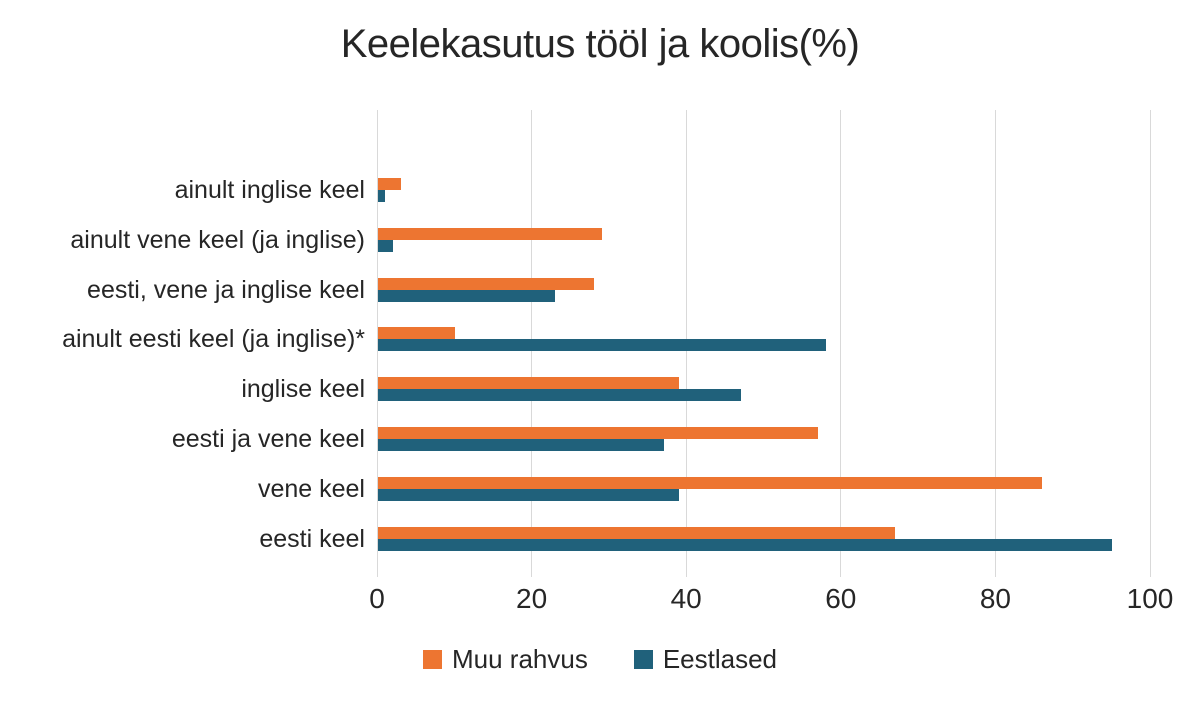 The height and width of the screenshot is (714, 1200). Describe the element at coordinates (995, 598) in the screenshot. I see `x-axis-tick-label-80: 80` at that location.